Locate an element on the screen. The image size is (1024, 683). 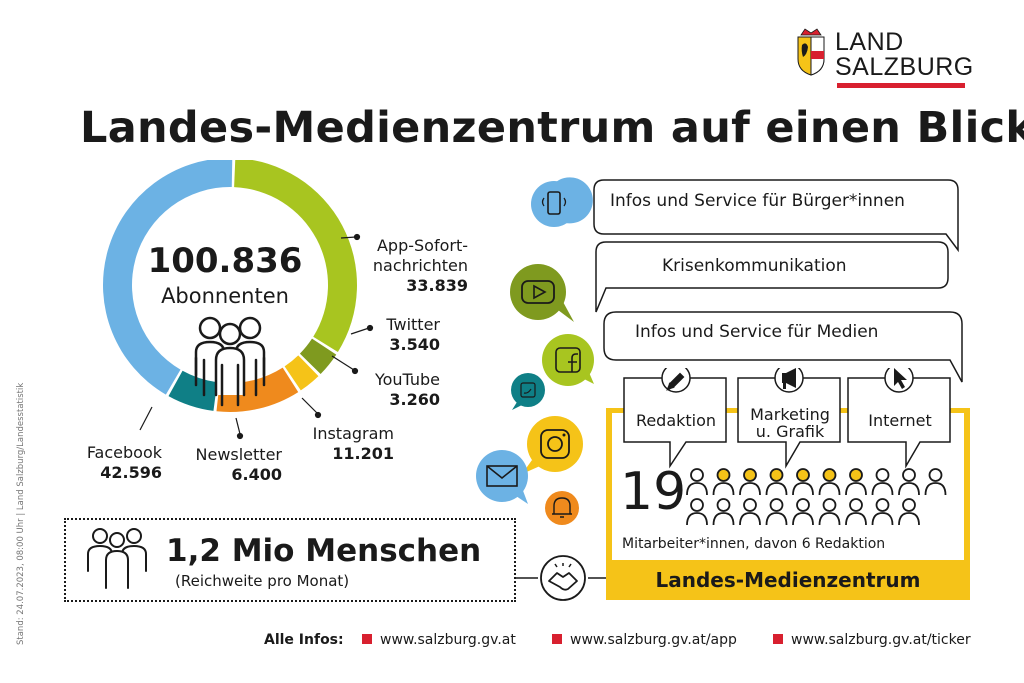
label-app: App-Sofort- nachrichten 33.839 is located at coordinates (408, 266).